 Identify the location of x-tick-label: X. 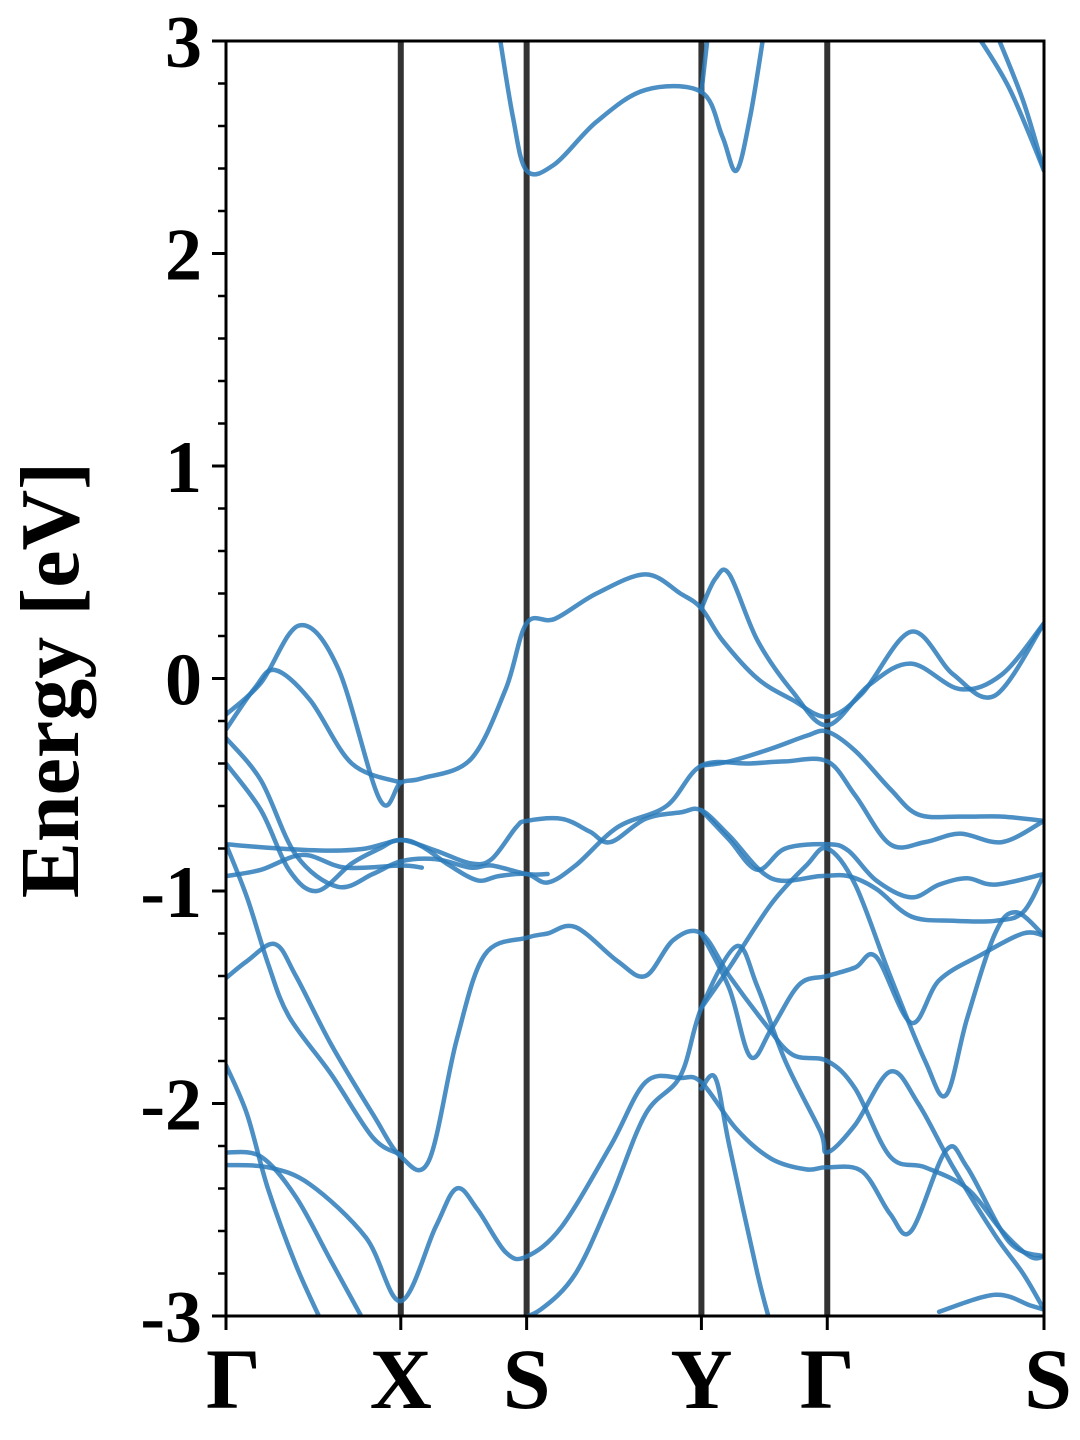
(401, 1379).